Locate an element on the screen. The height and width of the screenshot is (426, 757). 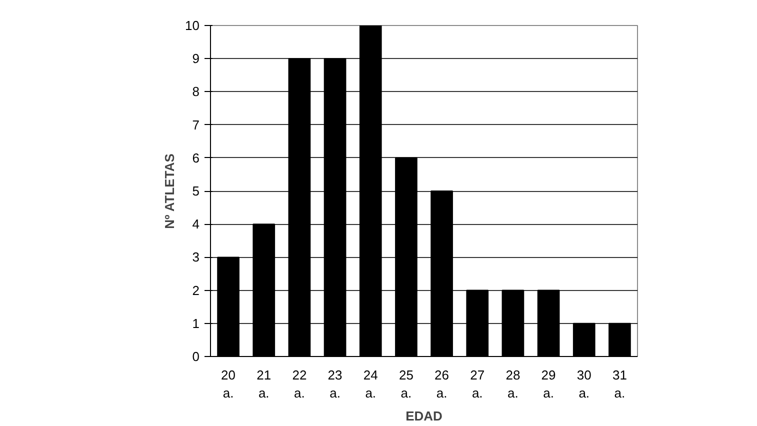
x-tick-label: 30 a. is located at coordinates (584, 384).